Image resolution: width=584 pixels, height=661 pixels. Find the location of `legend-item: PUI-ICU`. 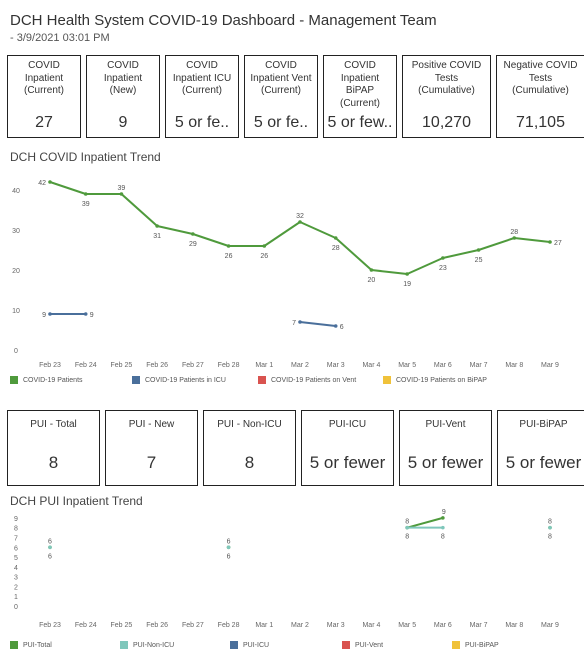

legend-item: PUI-ICU is located at coordinates (249, 645).